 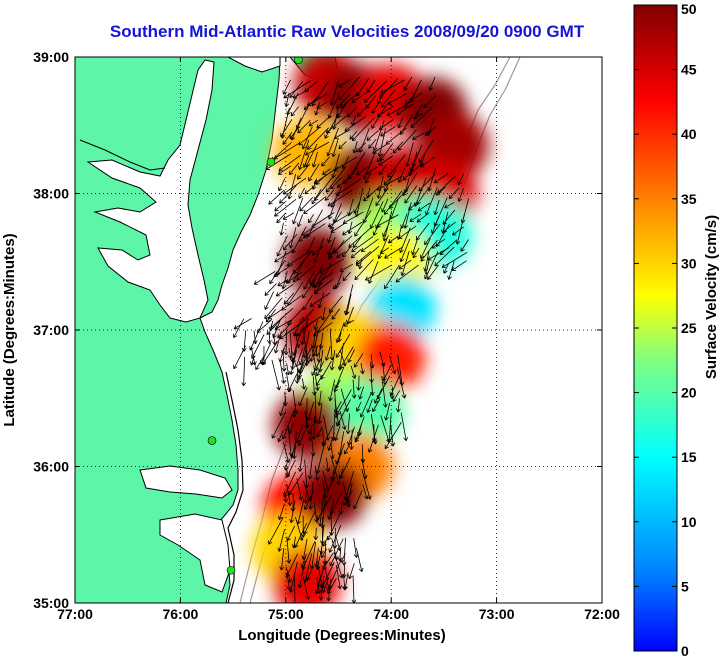 I want to click on chesapeake-bay, so click(x=150, y=191).